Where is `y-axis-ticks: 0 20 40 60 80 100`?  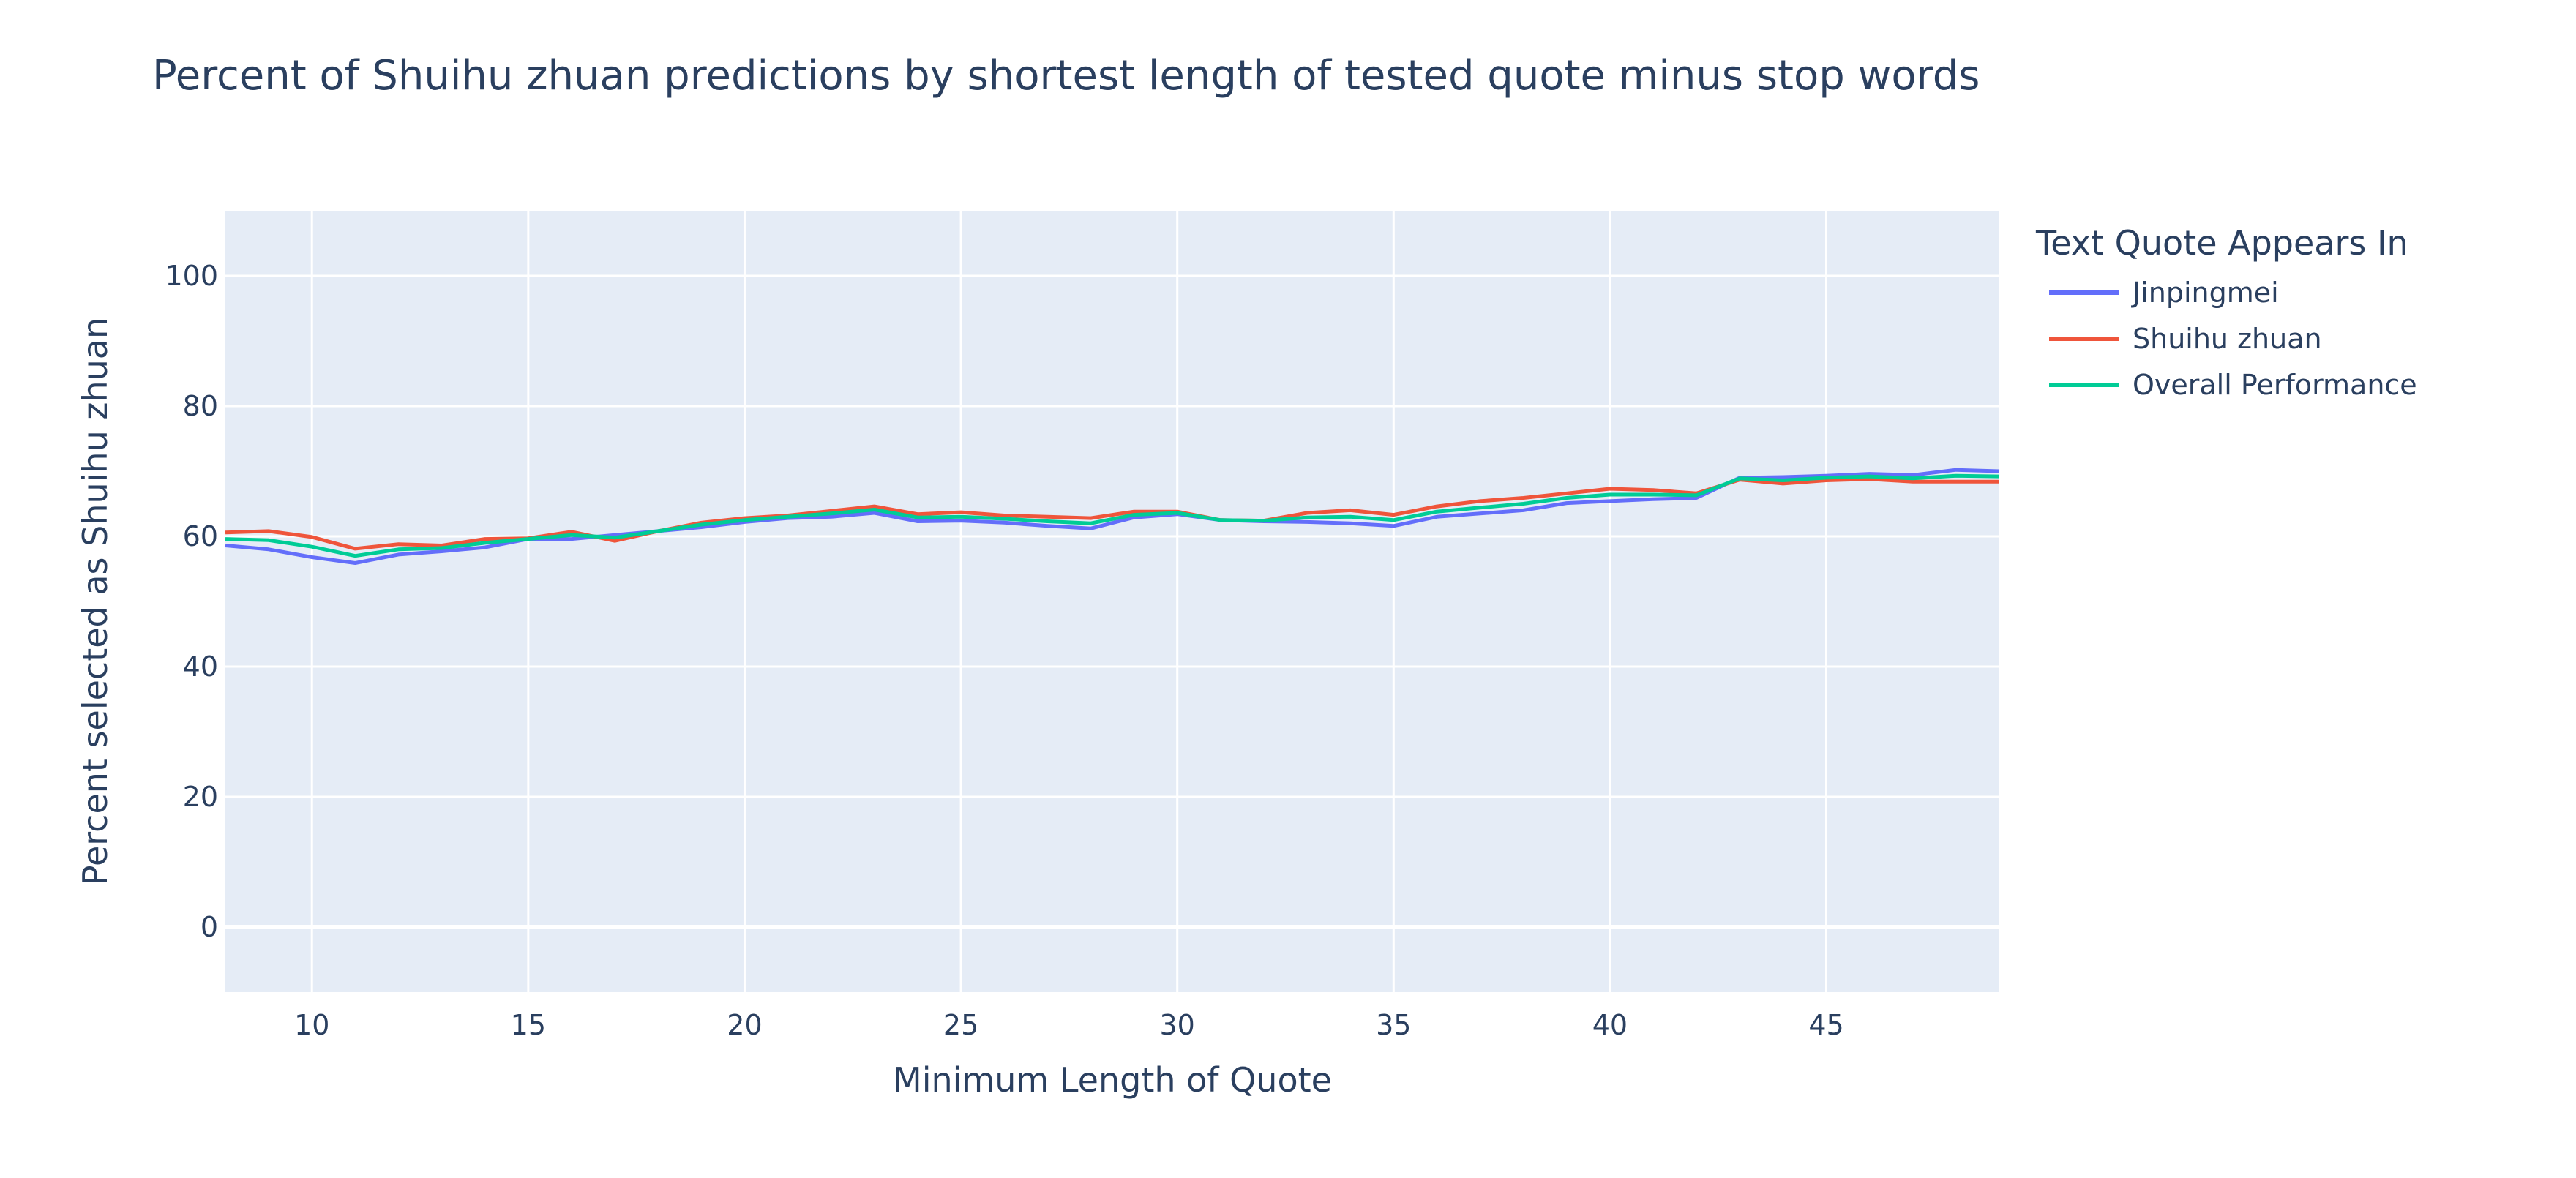 y-axis-ticks: 0 20 40 60 80 100 is located at coordinates (191, 601).